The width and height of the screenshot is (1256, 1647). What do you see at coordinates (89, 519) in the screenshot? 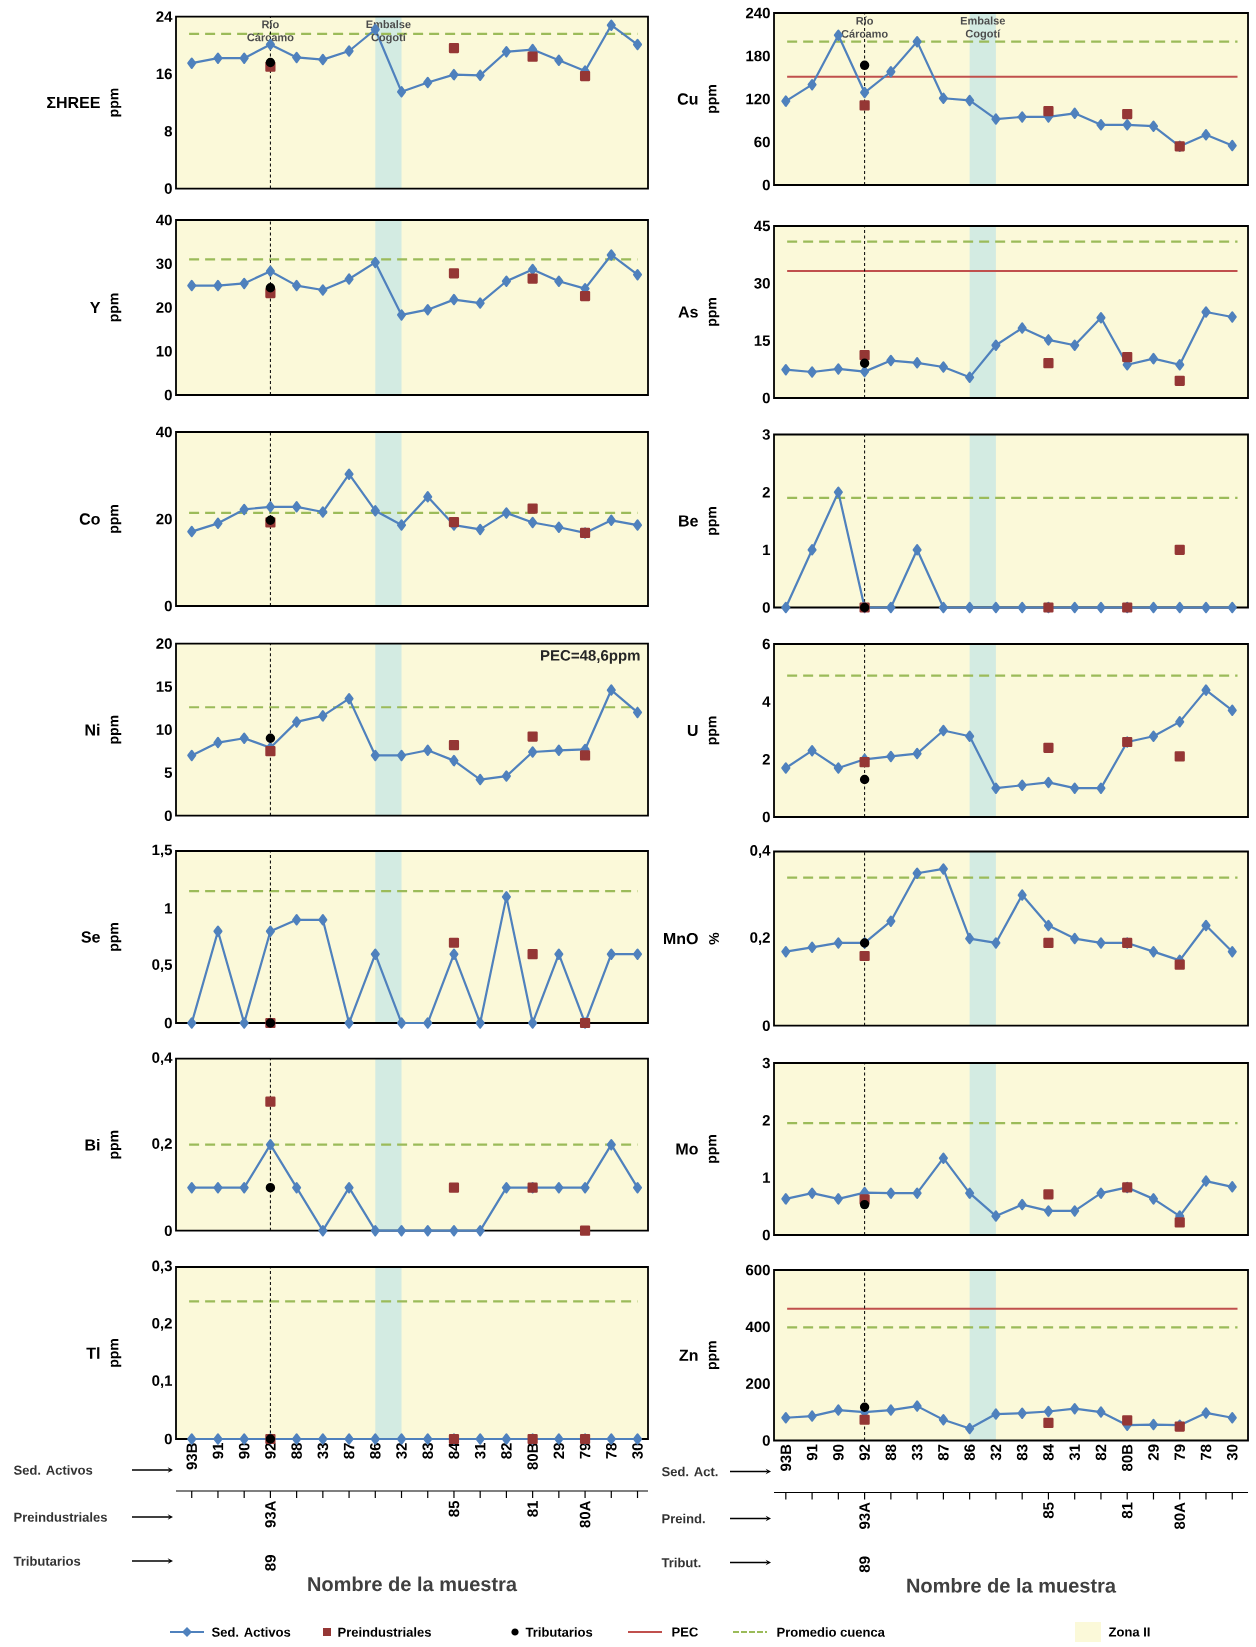
I see `text: Co` at bounding box center [89, 519].